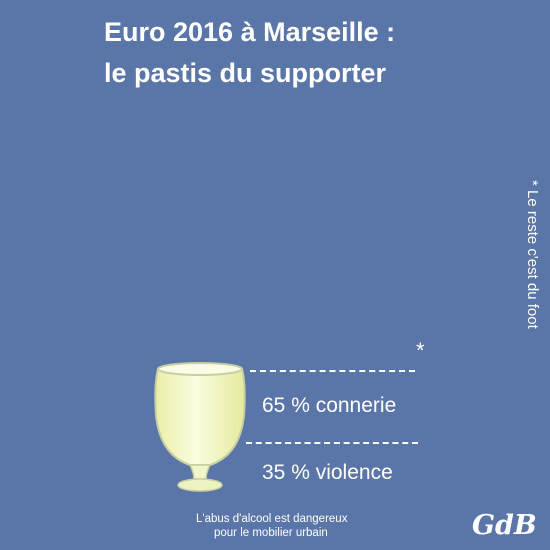  I want to click on glass-base, so click(200, 485).